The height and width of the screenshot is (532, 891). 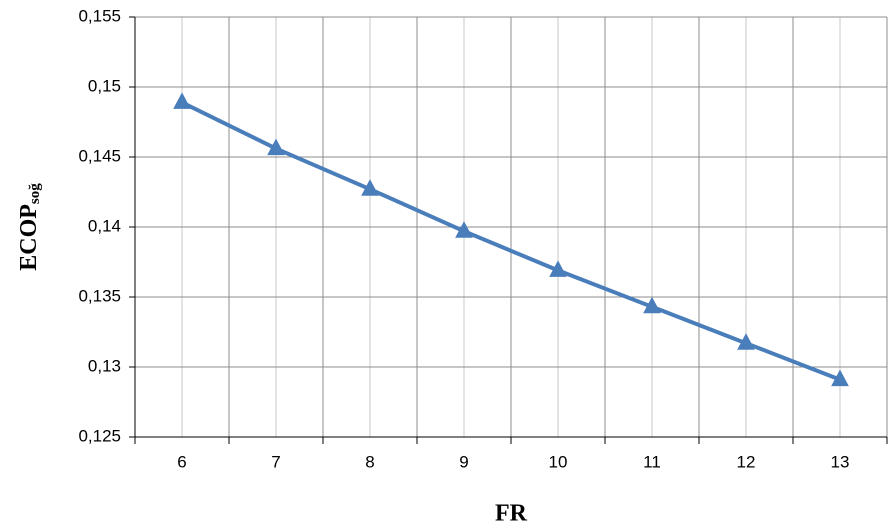 What do you see at coordinates (463, 461) in the screenshot?
I see `x-tick-label: 9` at bounding box center [463, 461].